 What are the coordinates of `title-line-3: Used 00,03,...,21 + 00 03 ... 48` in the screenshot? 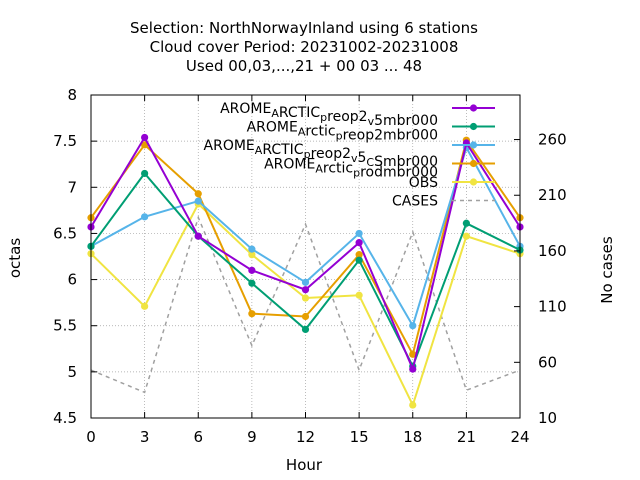 It's located at (304, 66).